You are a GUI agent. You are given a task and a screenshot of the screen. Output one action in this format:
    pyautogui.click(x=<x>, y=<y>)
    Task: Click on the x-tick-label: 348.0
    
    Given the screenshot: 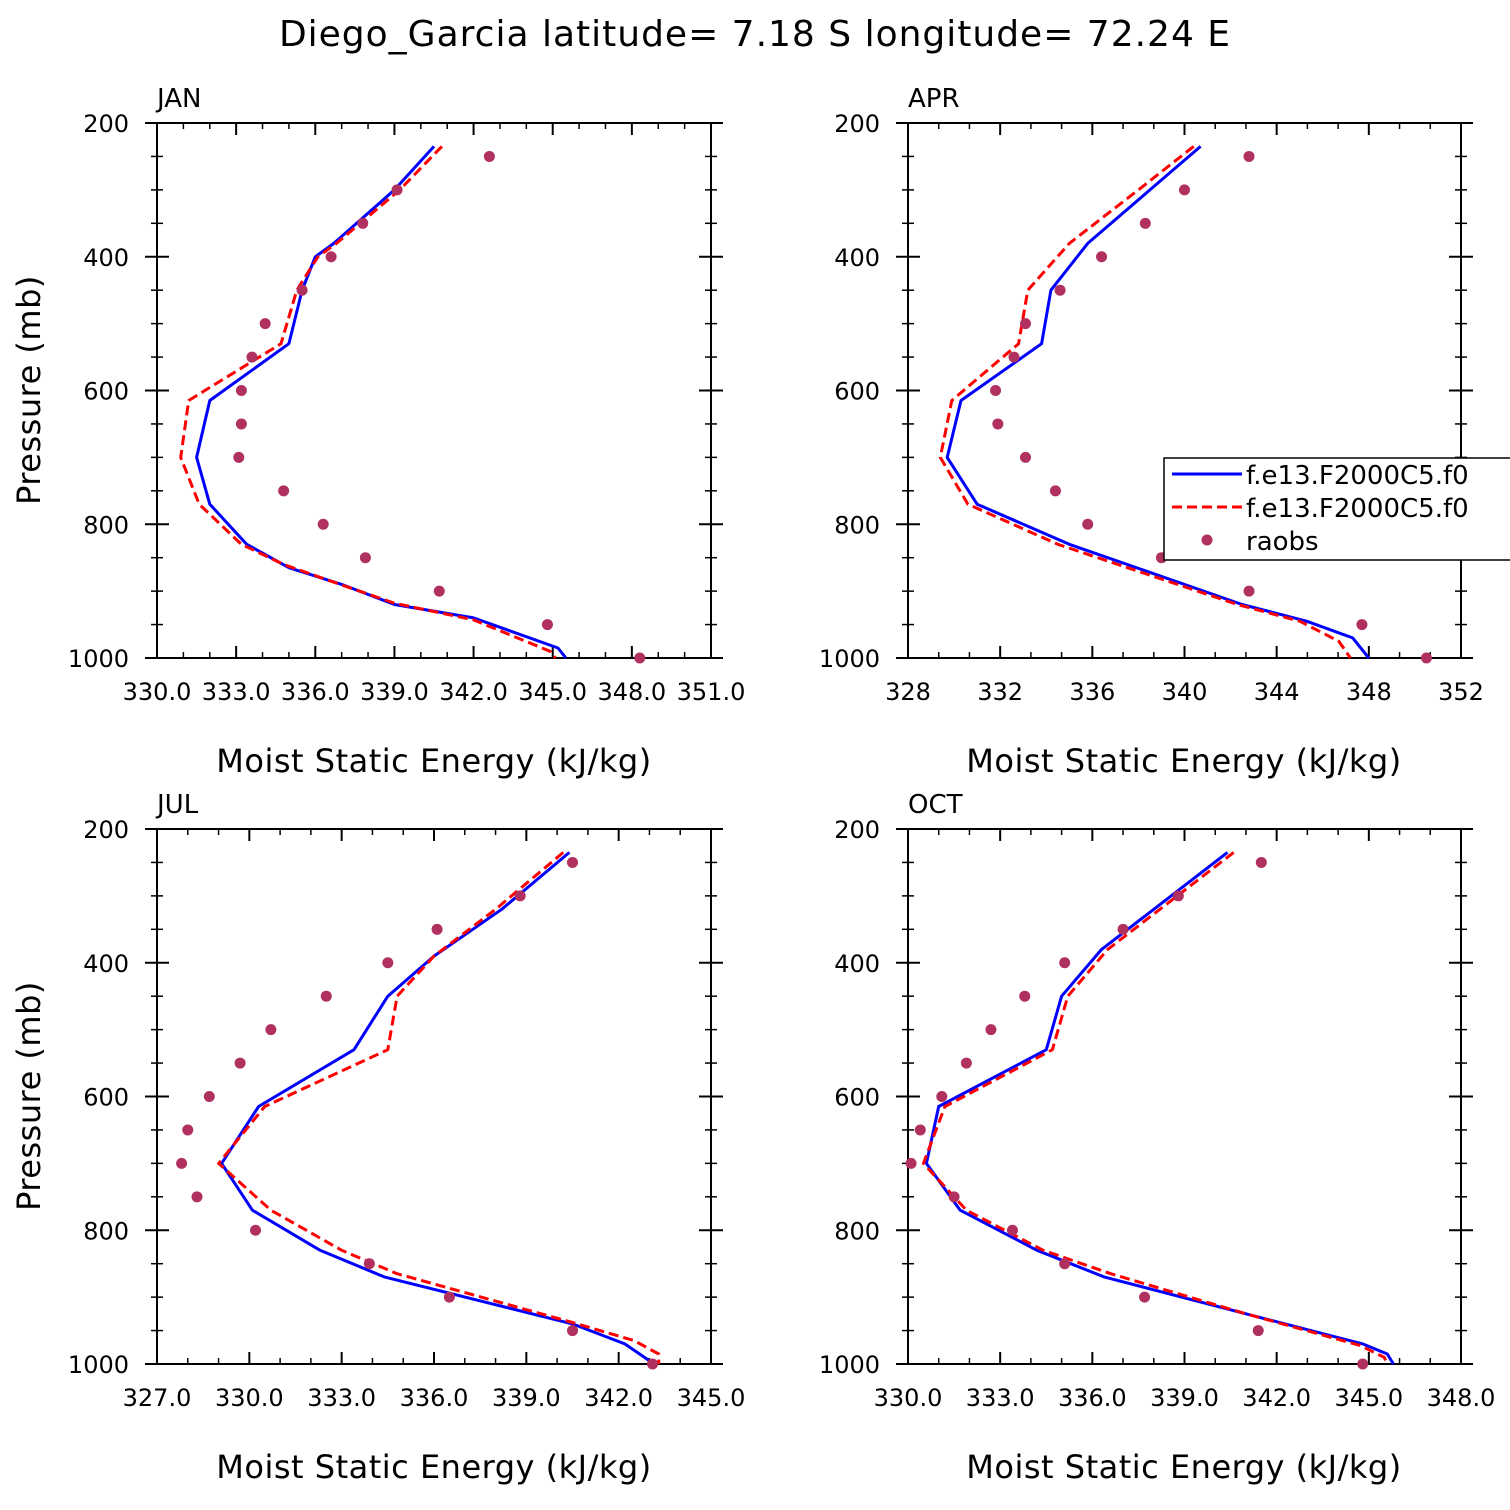 What is the action you would take?
    pyautogui.click(x=1461, y=1398)
    